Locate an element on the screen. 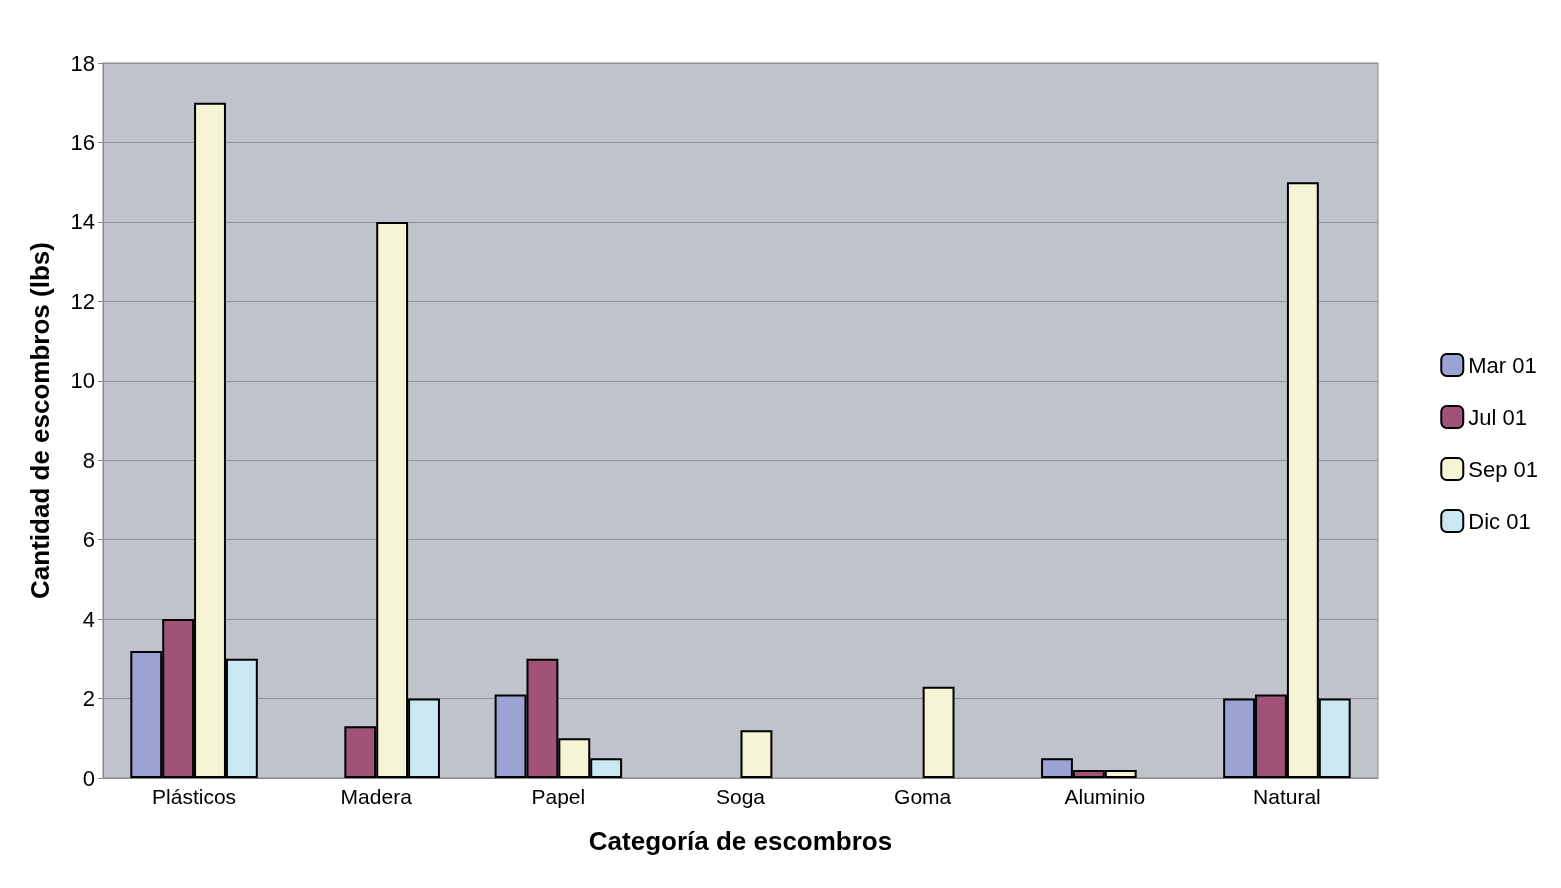  y-tick-label: 4 is located at coordinates (88, 619).